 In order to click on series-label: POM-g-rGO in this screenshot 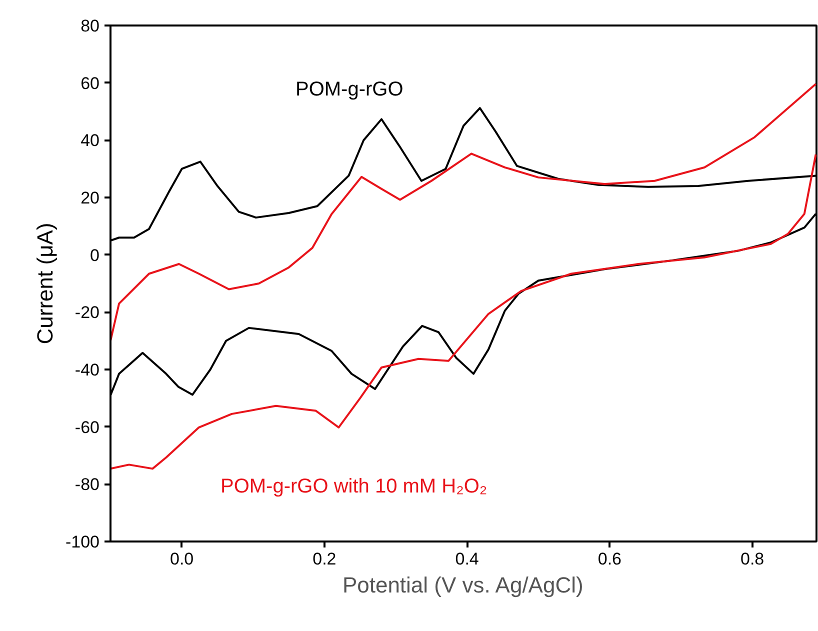, I will do `click(350, 89)`.